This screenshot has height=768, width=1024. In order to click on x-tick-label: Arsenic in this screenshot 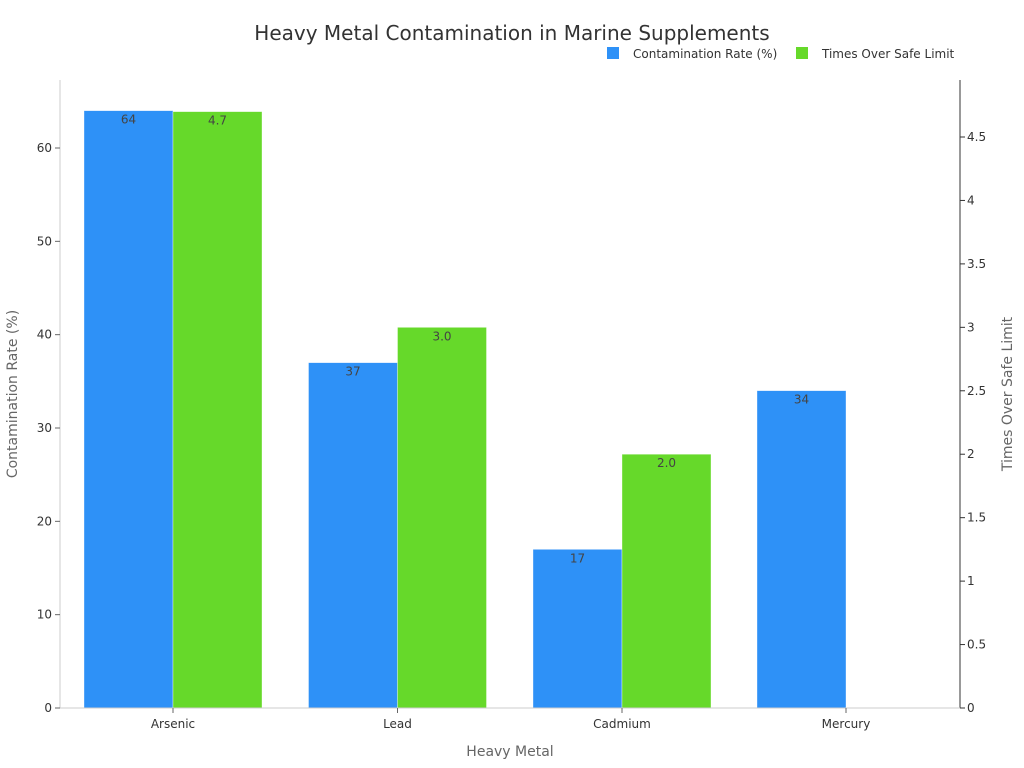, I will do `click(173, 724)`.